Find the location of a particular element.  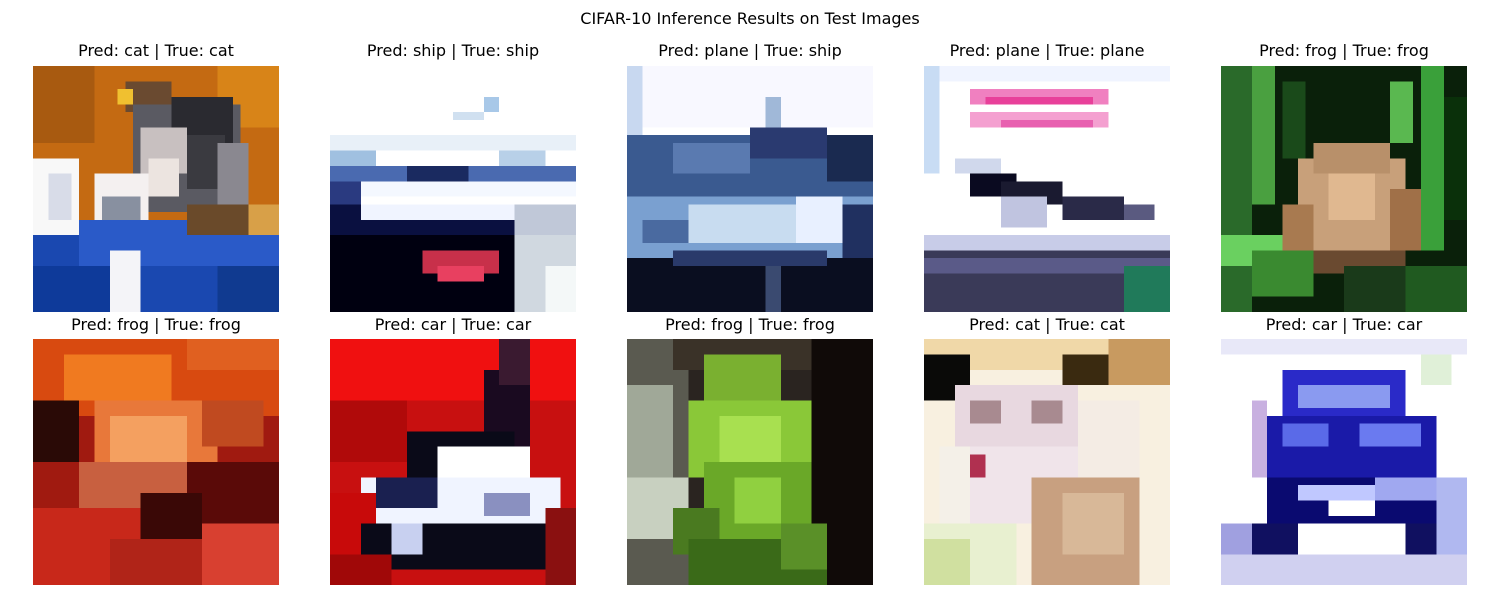

image-2-ship is located at coordinates (453, 189).